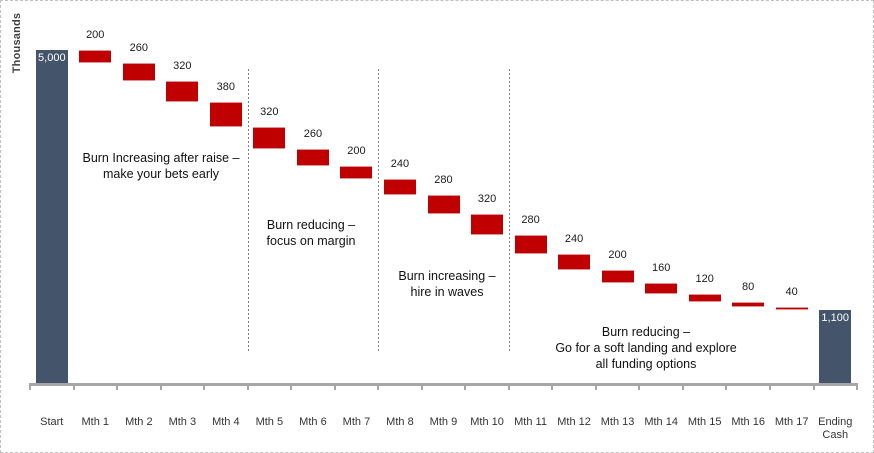 The width and height of the screenshot is (874, 453). What do you see at coordinates (443, 384) in the screenshot?
I see `x-axis-line` at bounding box center [443, 384].